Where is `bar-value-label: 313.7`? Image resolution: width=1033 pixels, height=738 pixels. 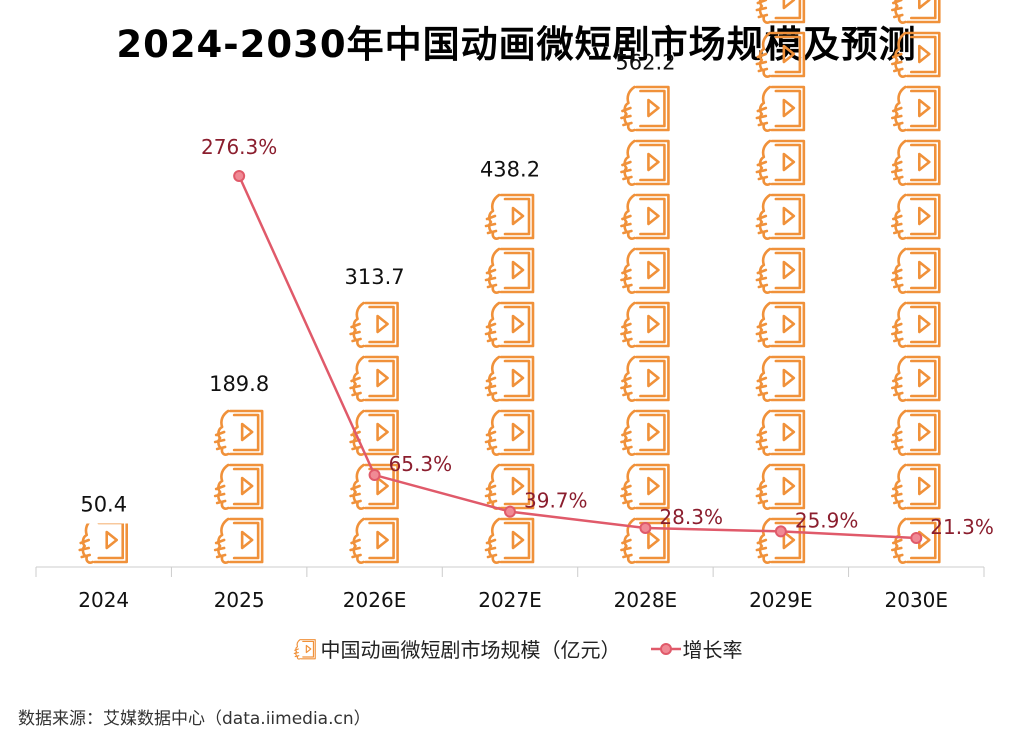
bar-value-label: 313.7 is located at coordinates (375, 277).